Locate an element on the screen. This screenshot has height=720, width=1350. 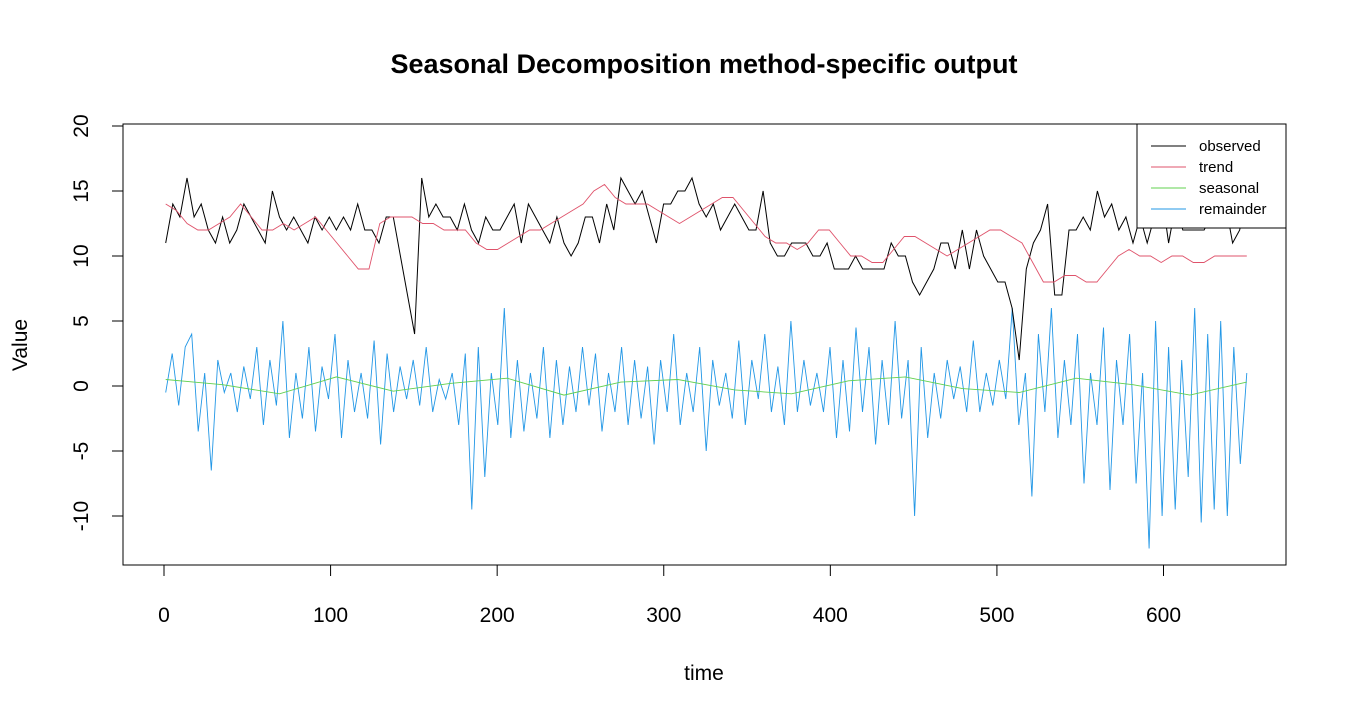
y-tick-label: -10 is located at coordinates (81, 516).